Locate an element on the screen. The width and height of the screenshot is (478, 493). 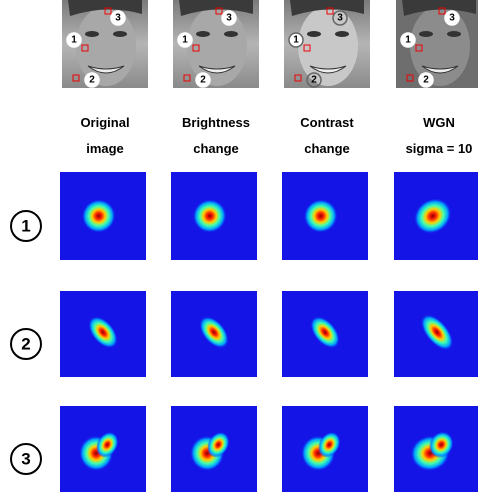
row-label: 3 is located at coordinates (25, 459).